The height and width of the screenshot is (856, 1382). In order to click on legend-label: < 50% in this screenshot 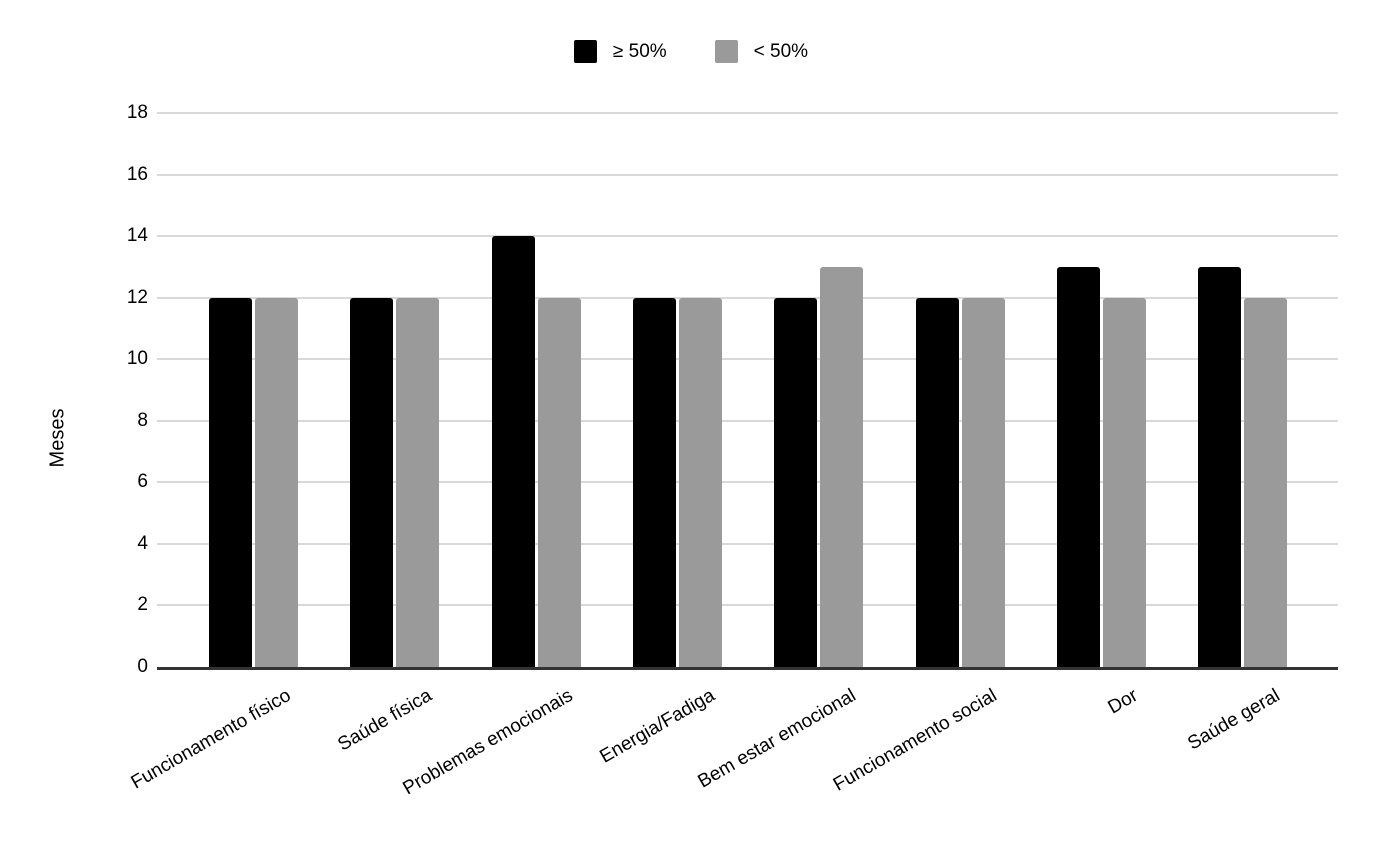, I will do `click(781, 51)`.